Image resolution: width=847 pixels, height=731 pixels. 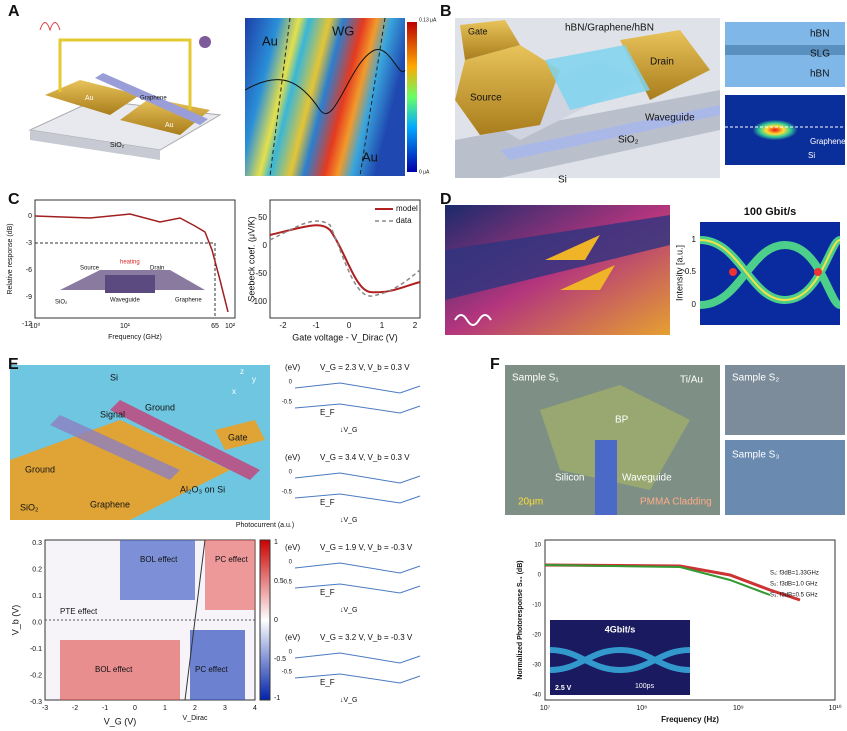 What do you see at coordinates (345, 259) in the screenshot?
I see `model-curve` at bounding box center [345, 259].